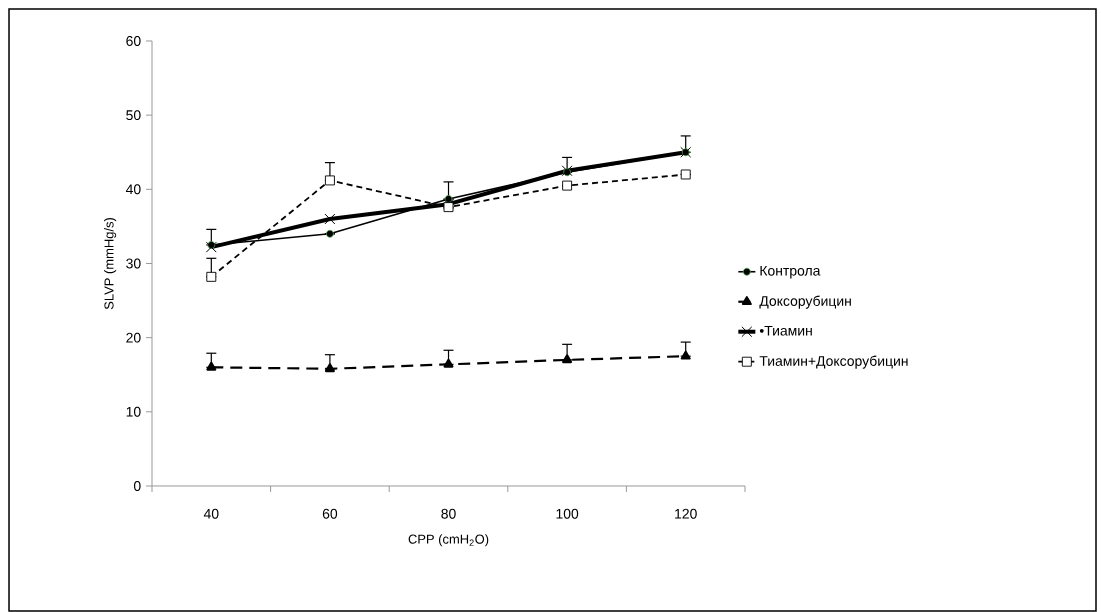  I want to click on x-axis-title: CPP (cmH$_{2}$O), so click(448, 540).